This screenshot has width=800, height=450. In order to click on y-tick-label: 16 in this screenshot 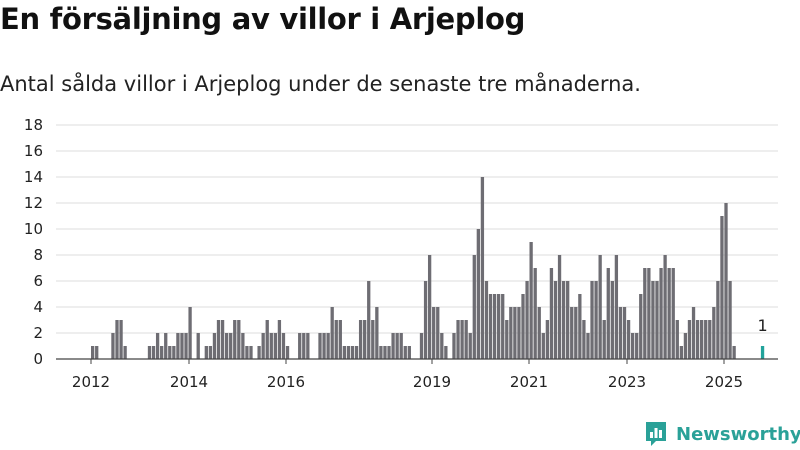, I will do `click(33, 151)`.